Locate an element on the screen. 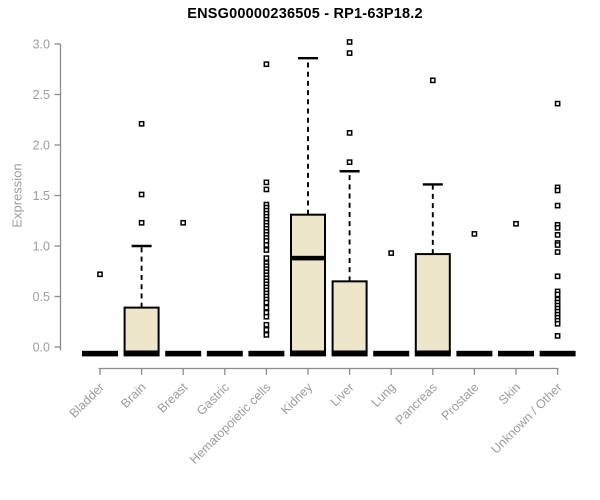 This screenshot has width=600, height=500. y-tick-label: 0.0 is located at coordinates (41, 348).